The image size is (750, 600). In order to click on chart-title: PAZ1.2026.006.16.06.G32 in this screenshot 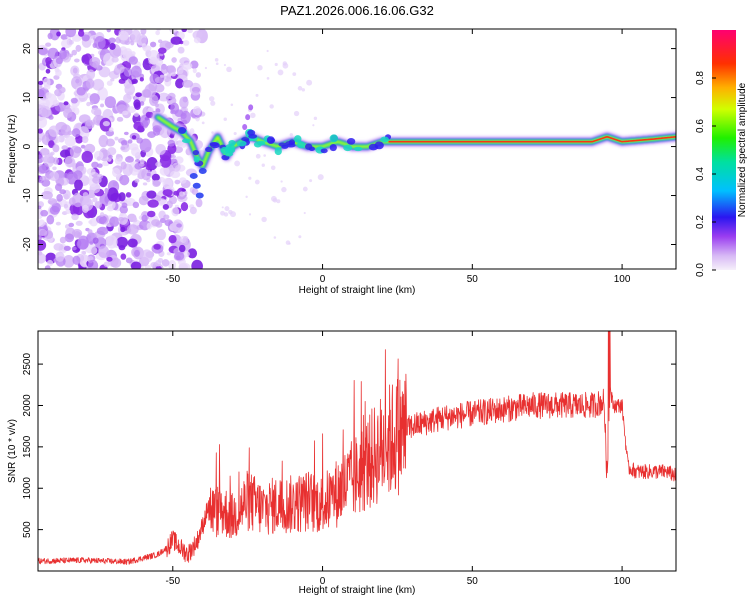, I will do `click(357, 10)`.